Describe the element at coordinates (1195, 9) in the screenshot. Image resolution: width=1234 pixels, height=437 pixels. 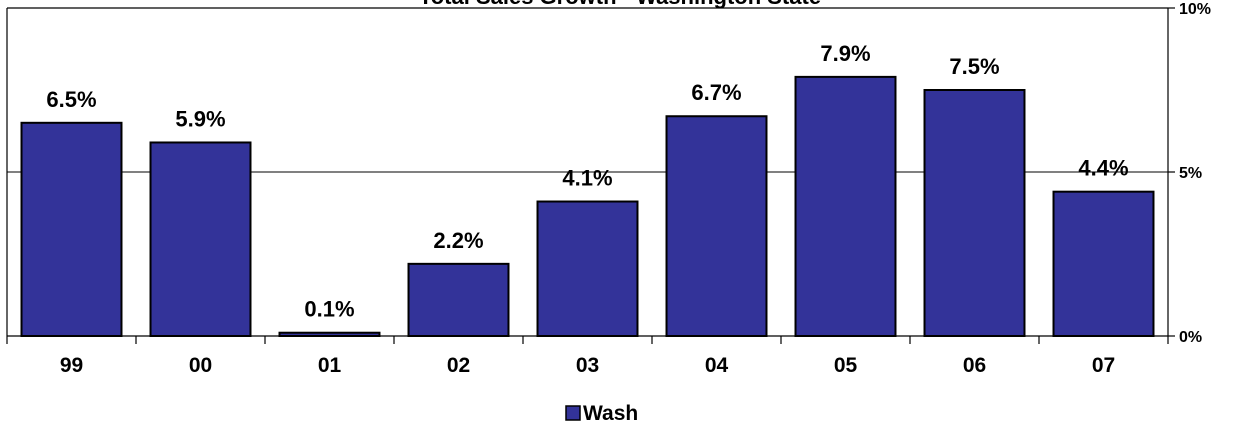
I see `y-tick-label: 10%` at that location.